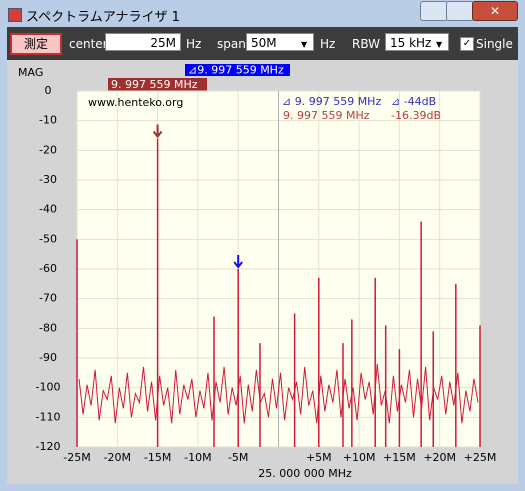  What do you see at coordinates (439, 457) in the screenshot?
I see `x-tick-label: +20M` at bounding box center [439, 457].